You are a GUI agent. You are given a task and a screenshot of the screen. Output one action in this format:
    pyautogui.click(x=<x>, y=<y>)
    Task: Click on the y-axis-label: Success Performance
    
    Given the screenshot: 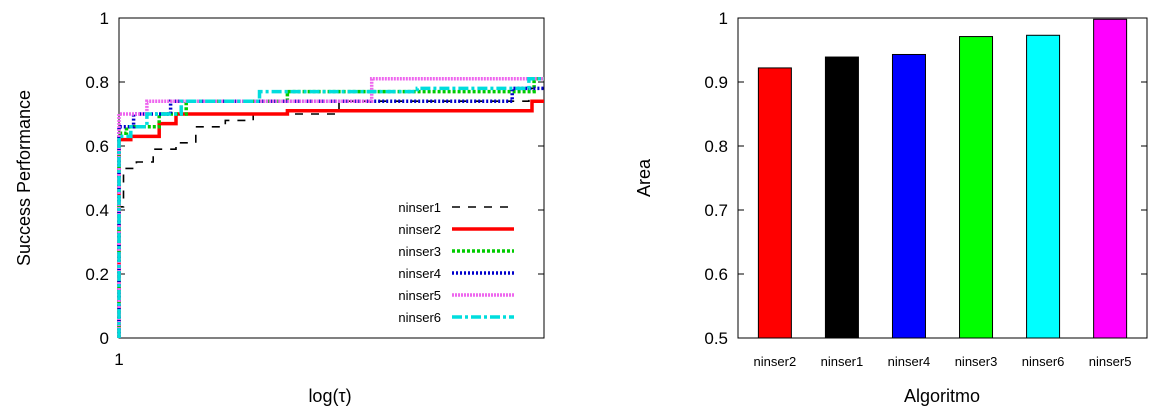 What is the action you would take?
    pyautogui.click(x=24, y=178)
    